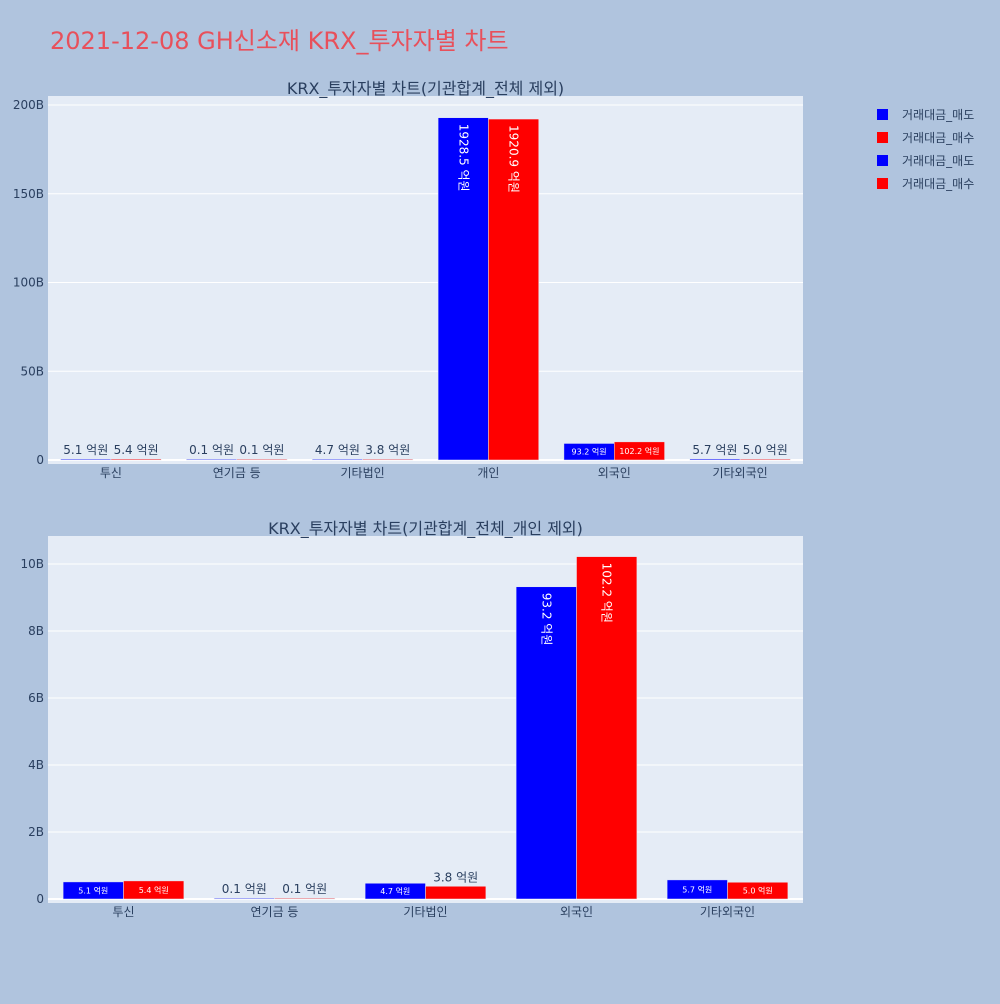 This screenshot has width=1000, height=1004. Describe the element at coordinates (28, 283) in the screenshot. I see `y-tick-label: 100B` at that location.